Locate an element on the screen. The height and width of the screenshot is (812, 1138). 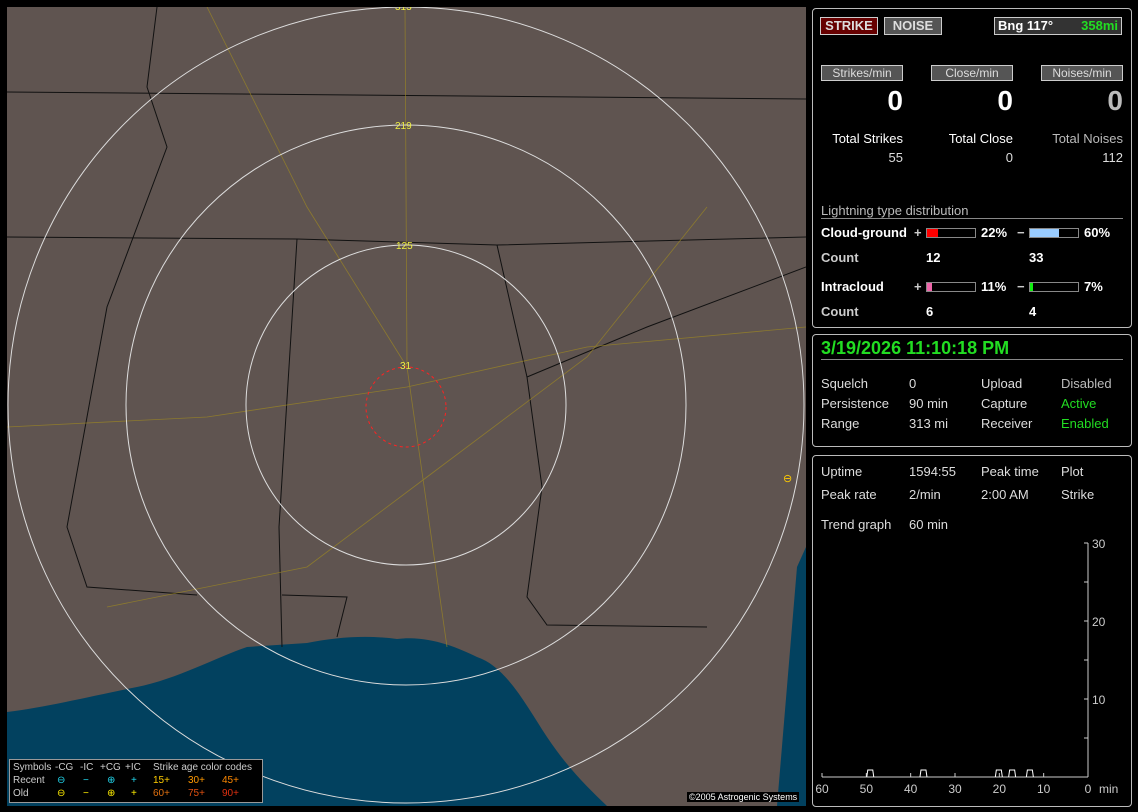
pos-cg-recent-icon: ⊕ is located at coordinates (111, 780).